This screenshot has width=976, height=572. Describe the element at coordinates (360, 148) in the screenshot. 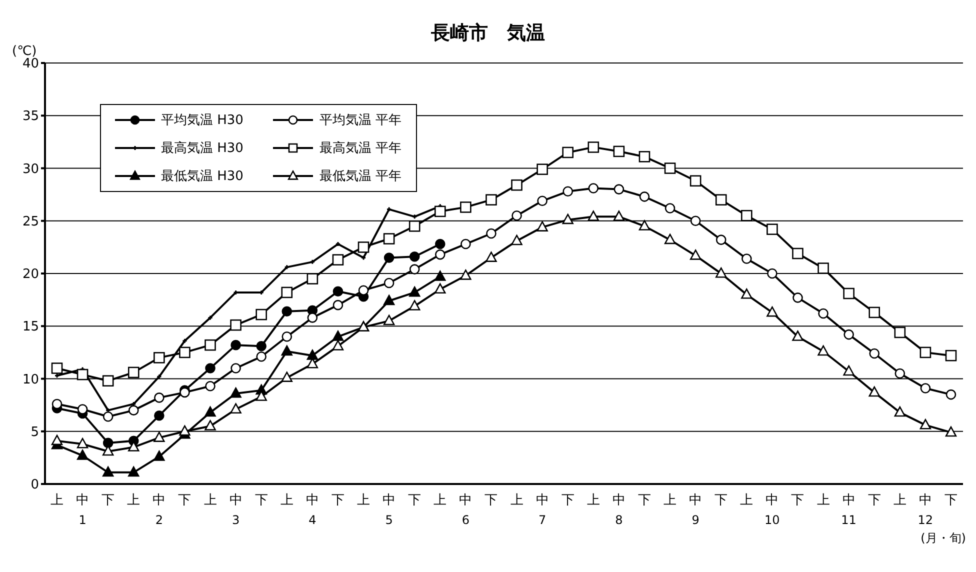

I see `legend-label: 最高気温 平年` at that location.